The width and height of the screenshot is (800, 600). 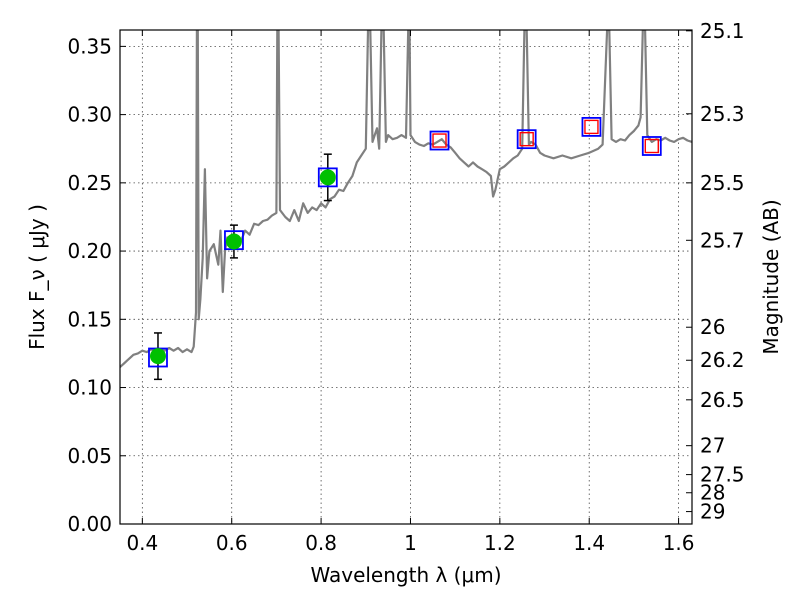 What do you see at coordinates (712, 327) in the screenshot?
I see `mag-tick-label: 26` at bounding box center [712, 327].